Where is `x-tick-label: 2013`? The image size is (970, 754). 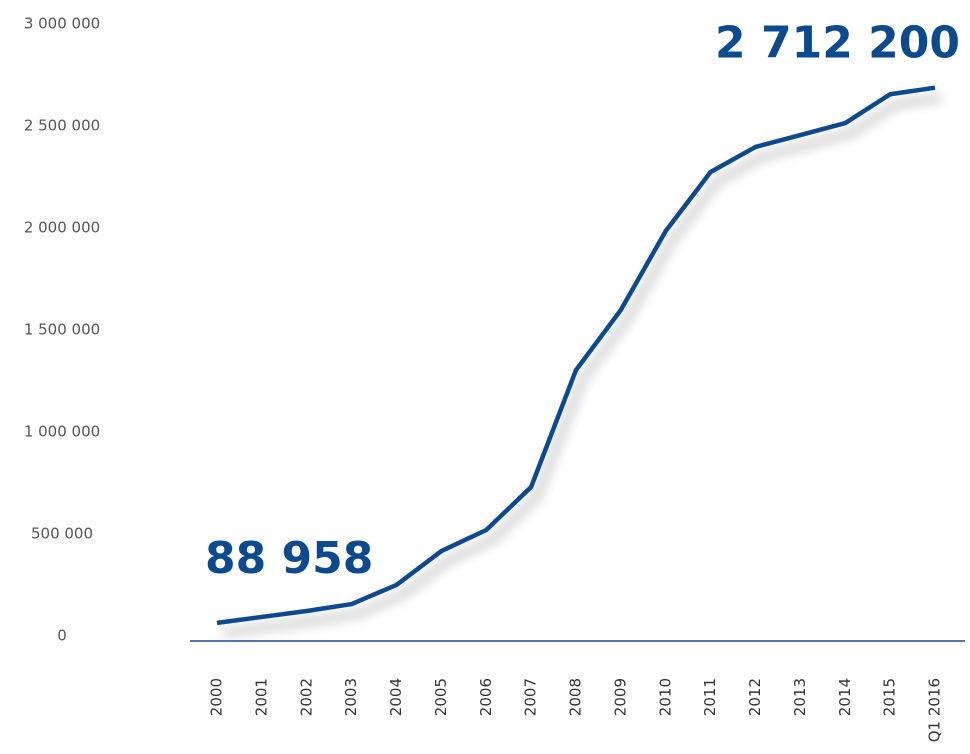 x-tick-label: 2013 is located at coordinates (800, 697).